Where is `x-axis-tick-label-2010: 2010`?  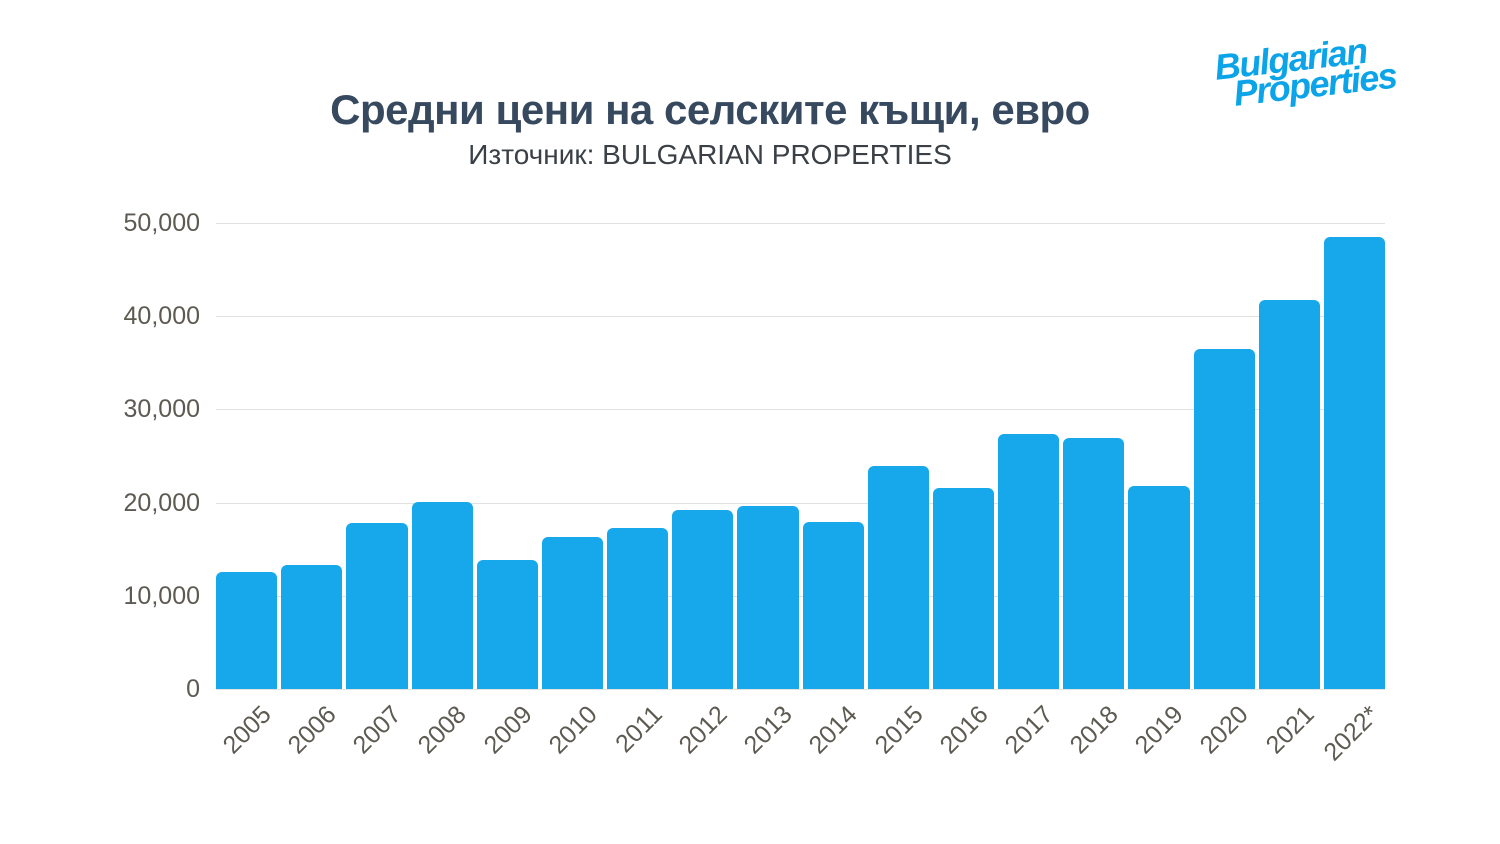
x-axis-tick-label-2010: 2010 is located at coordinates (573, 730).